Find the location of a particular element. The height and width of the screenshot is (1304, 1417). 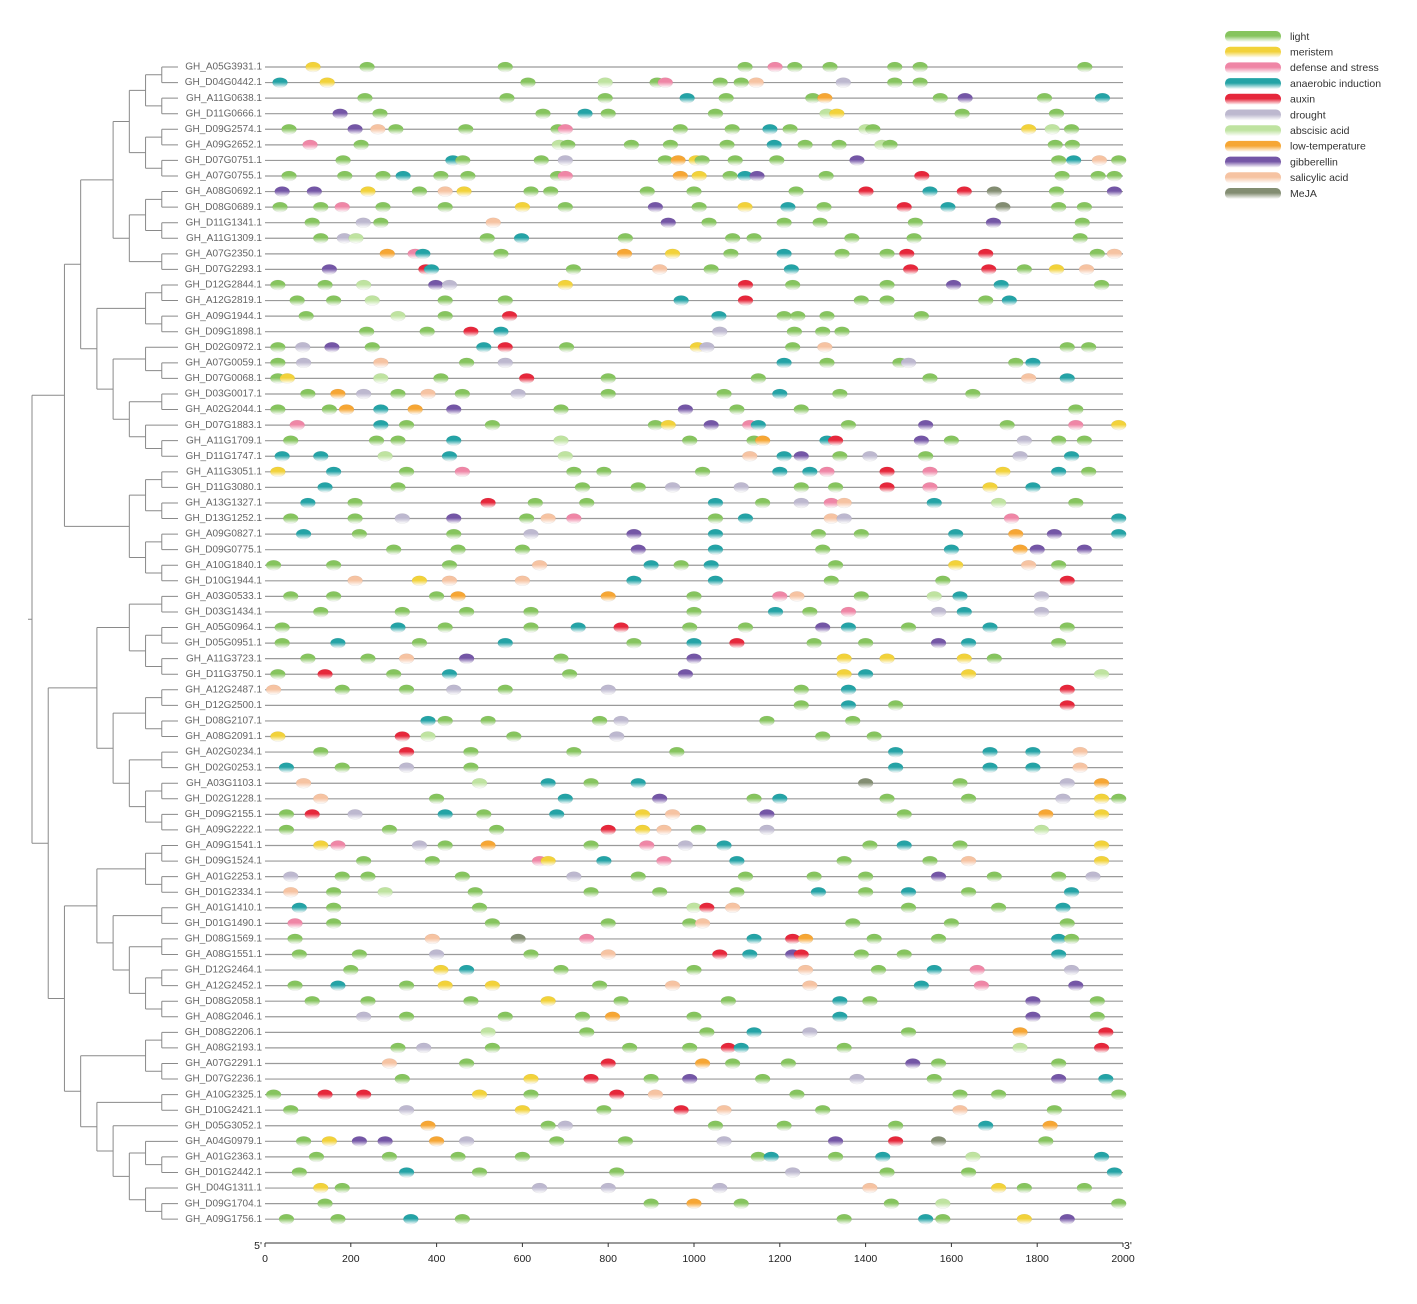

tick-label: 1600 is located at coordinates (952, 1259).